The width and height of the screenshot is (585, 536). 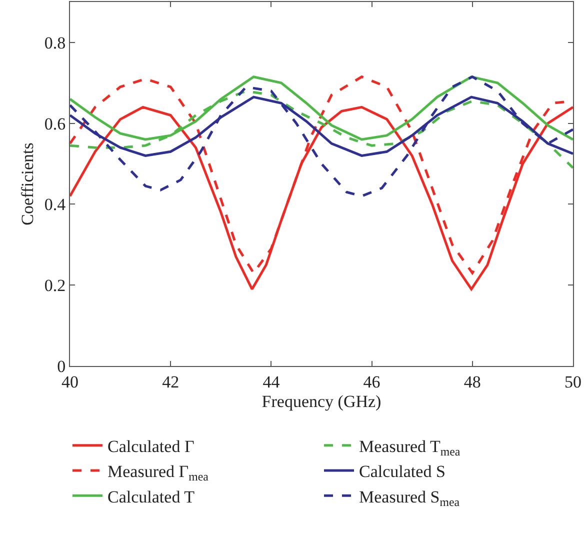 I want to click on y-tick-label: 0.8, so click(x=55, y=42).